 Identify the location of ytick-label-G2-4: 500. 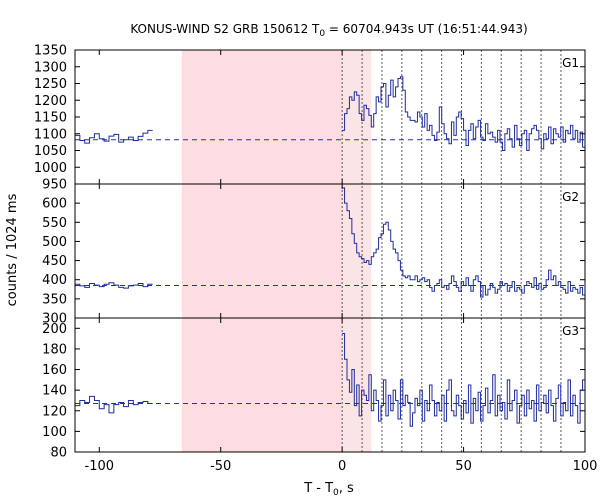
(54, 242).